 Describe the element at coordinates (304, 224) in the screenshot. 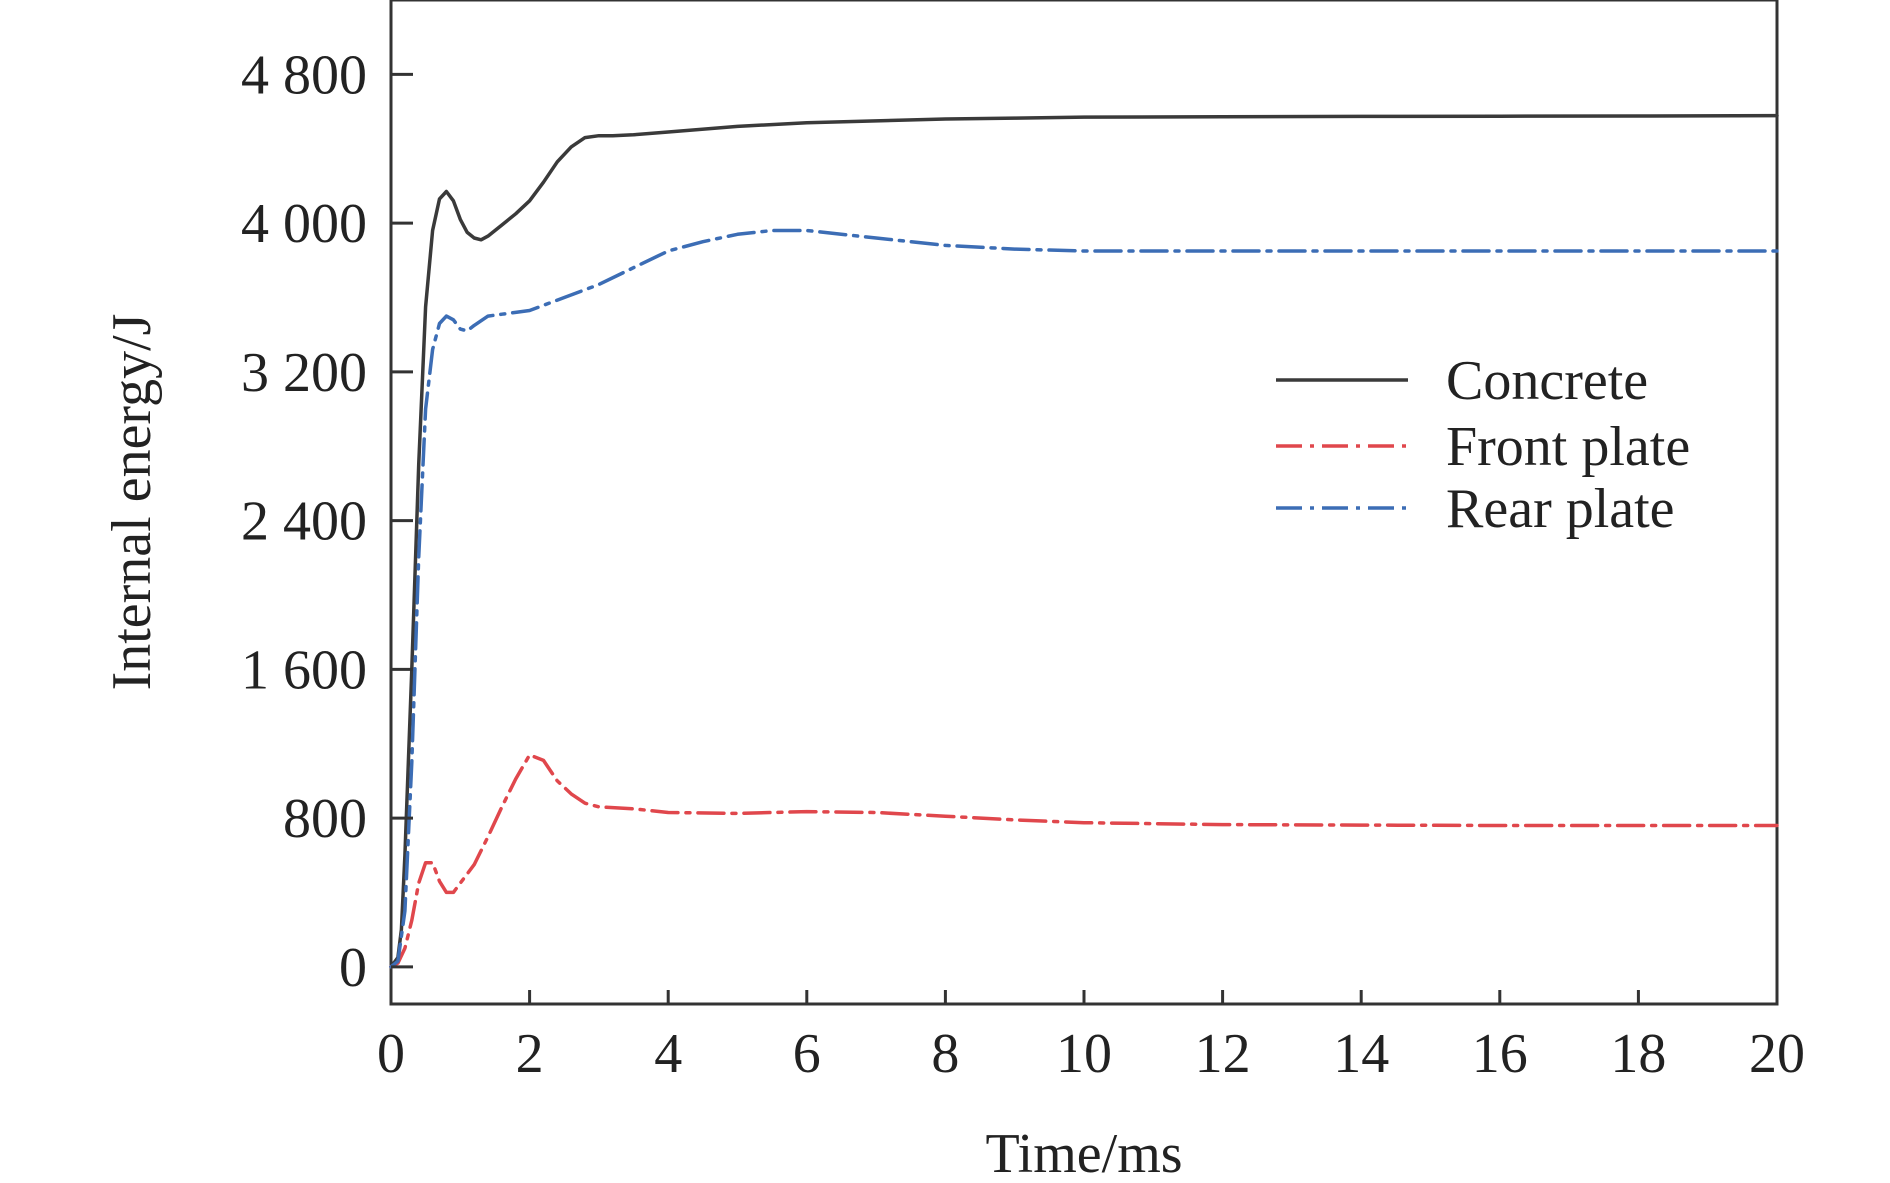

I see `y-tick-label: 4 000` at that location.